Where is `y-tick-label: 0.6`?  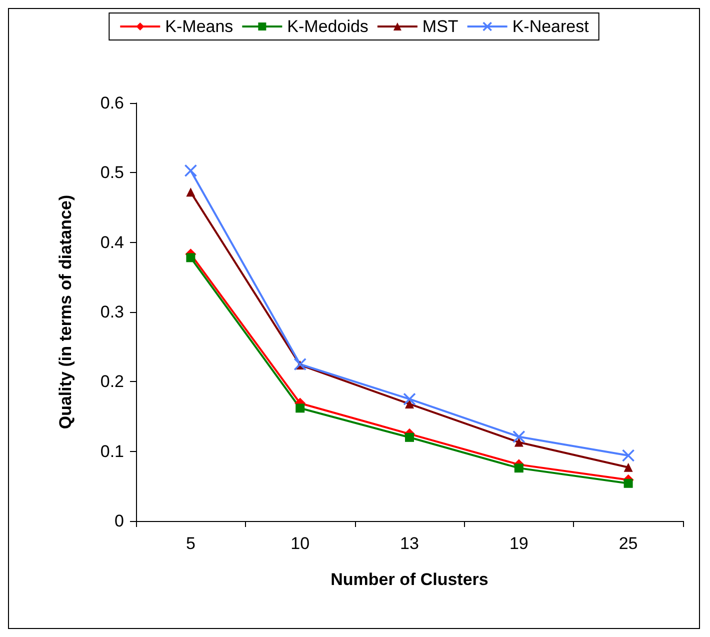 y-tick-label: 0.6 is located at coordinates (112, 103).